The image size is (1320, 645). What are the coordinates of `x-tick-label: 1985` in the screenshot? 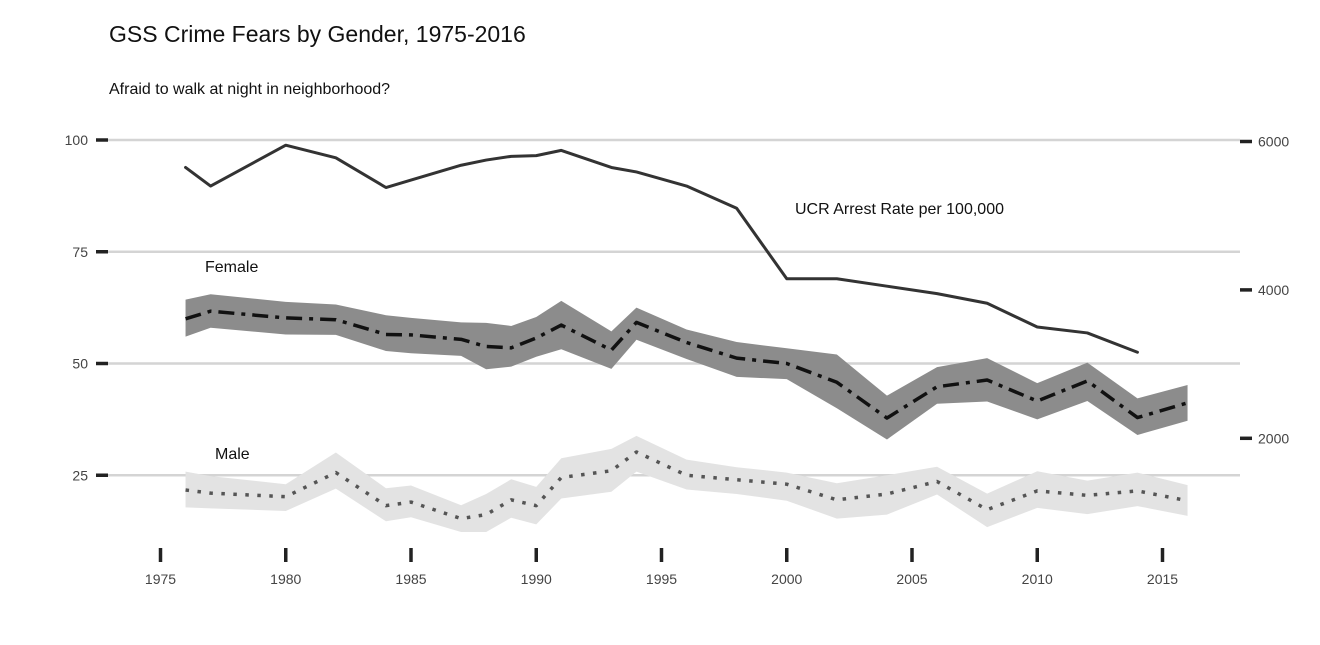 It's located at (410, 579).